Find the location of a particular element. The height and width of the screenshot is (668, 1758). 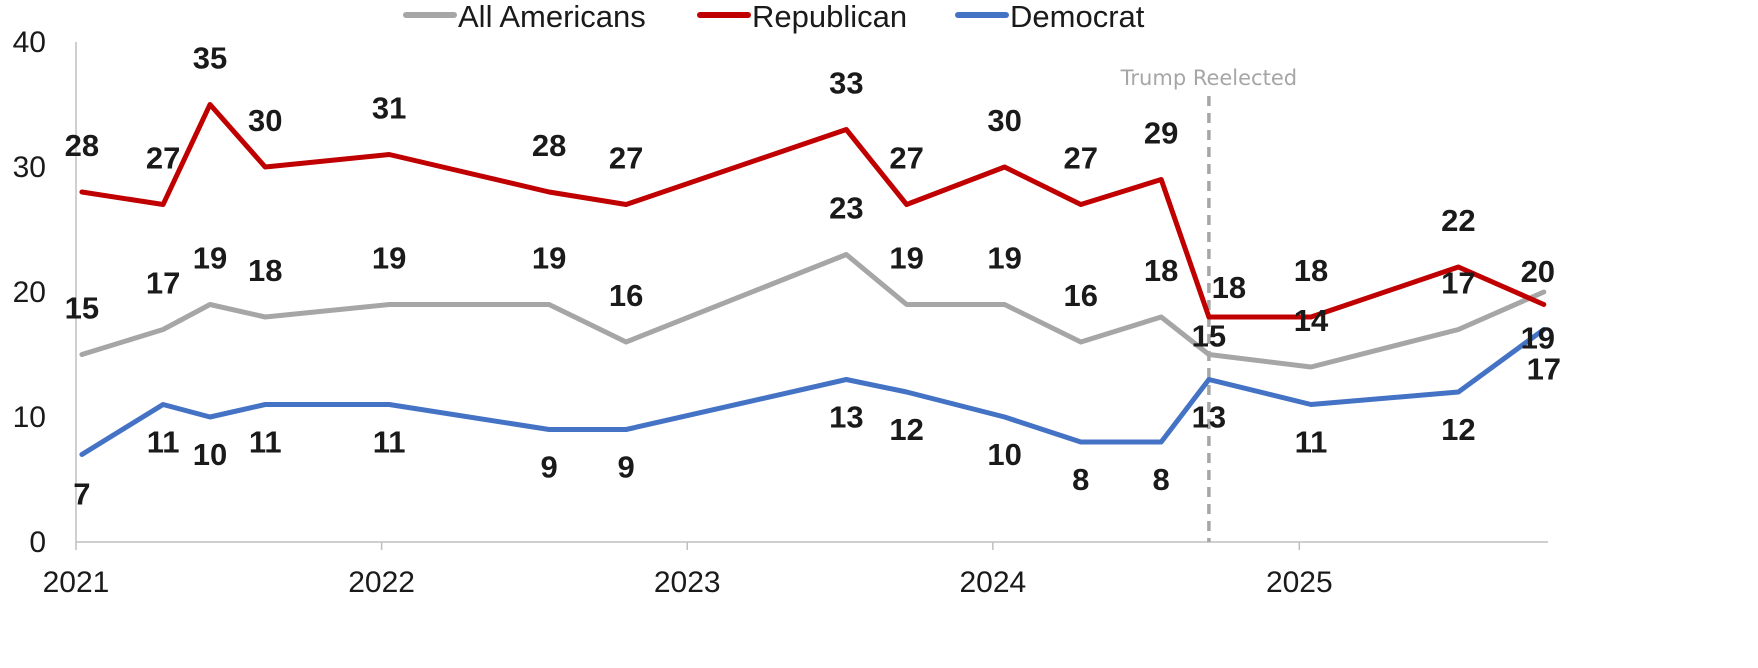

y-tick-label: 20 is located at coordinates (29, 292).